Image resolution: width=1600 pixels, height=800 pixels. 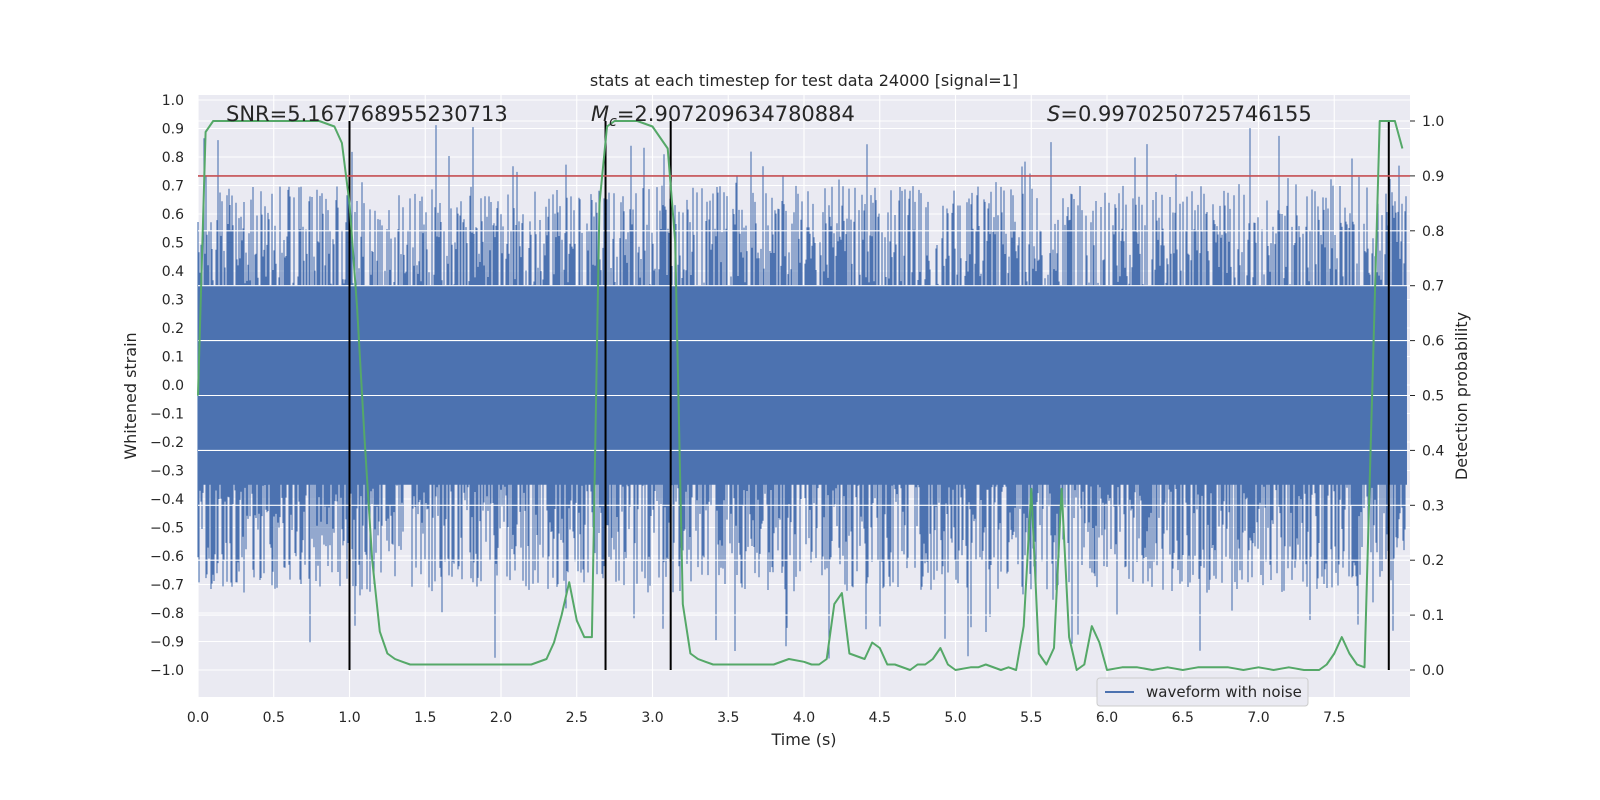 What do you see at coordinates (1334, 718) in the screenshot?
I see `x-tick-label: 7.5` at bounding box center [1334, 718].